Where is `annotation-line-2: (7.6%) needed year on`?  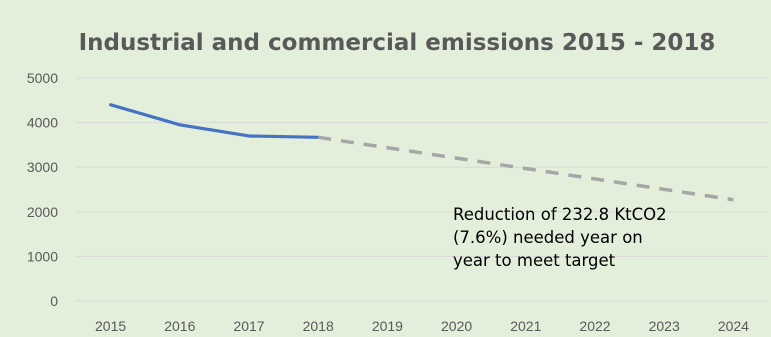 annotation-line-2: (7.6%) needed year on is located at coordinates (548, 237).